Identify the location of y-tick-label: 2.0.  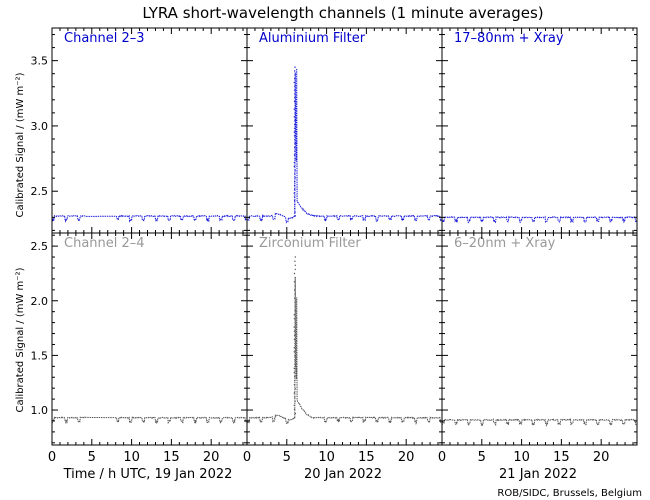
(40, 301).